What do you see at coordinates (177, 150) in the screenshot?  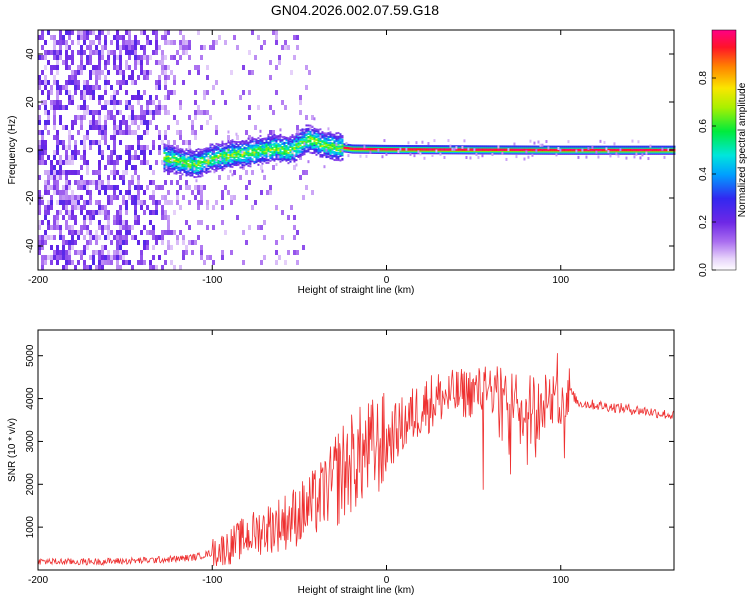 I see `heatmap-cells` at bounding box center [177, 150].